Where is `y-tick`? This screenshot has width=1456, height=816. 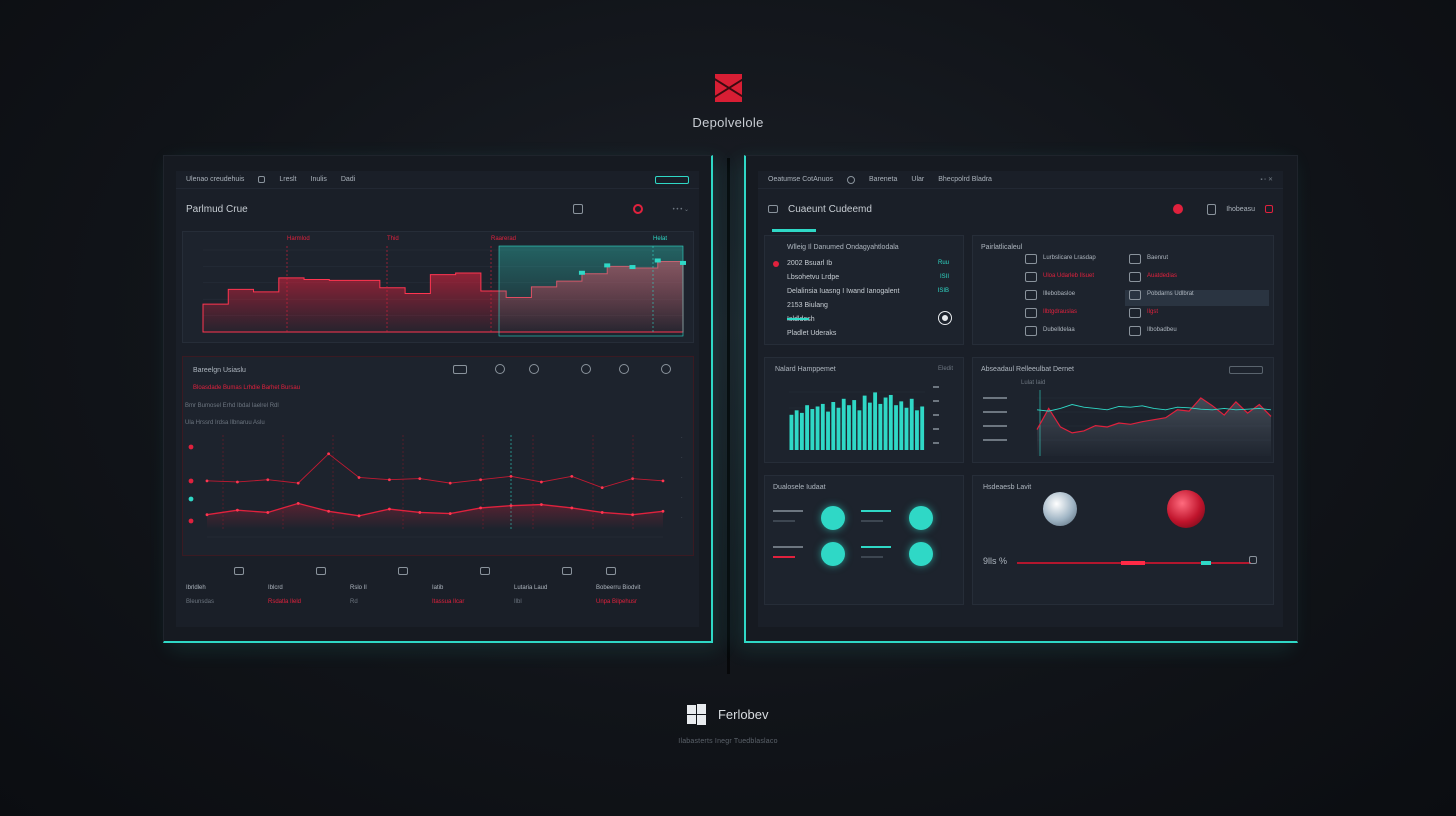 y-tick is located at coordinates (995, 398).